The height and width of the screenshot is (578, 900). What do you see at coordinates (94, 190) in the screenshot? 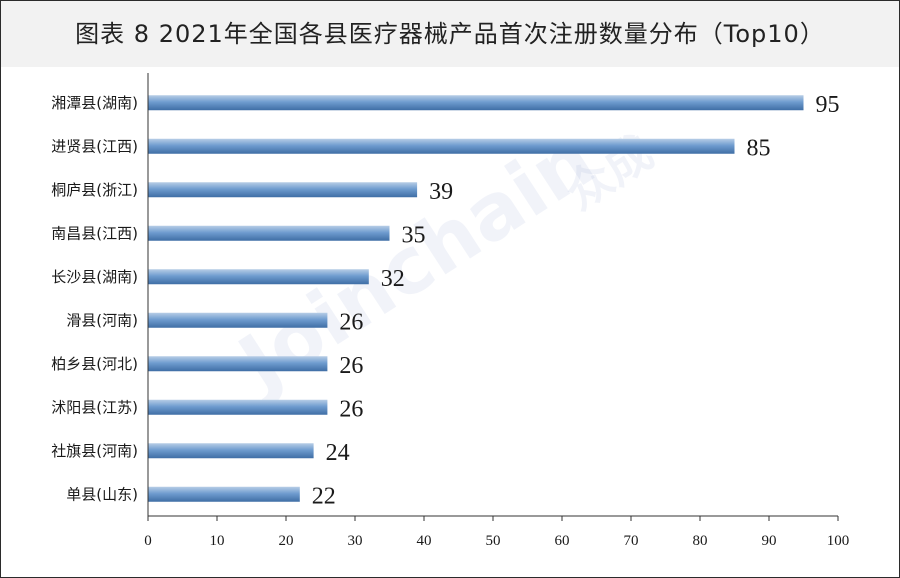
I see `category-label: 桐庐县(浙江)` at bounding box center [94, 190].